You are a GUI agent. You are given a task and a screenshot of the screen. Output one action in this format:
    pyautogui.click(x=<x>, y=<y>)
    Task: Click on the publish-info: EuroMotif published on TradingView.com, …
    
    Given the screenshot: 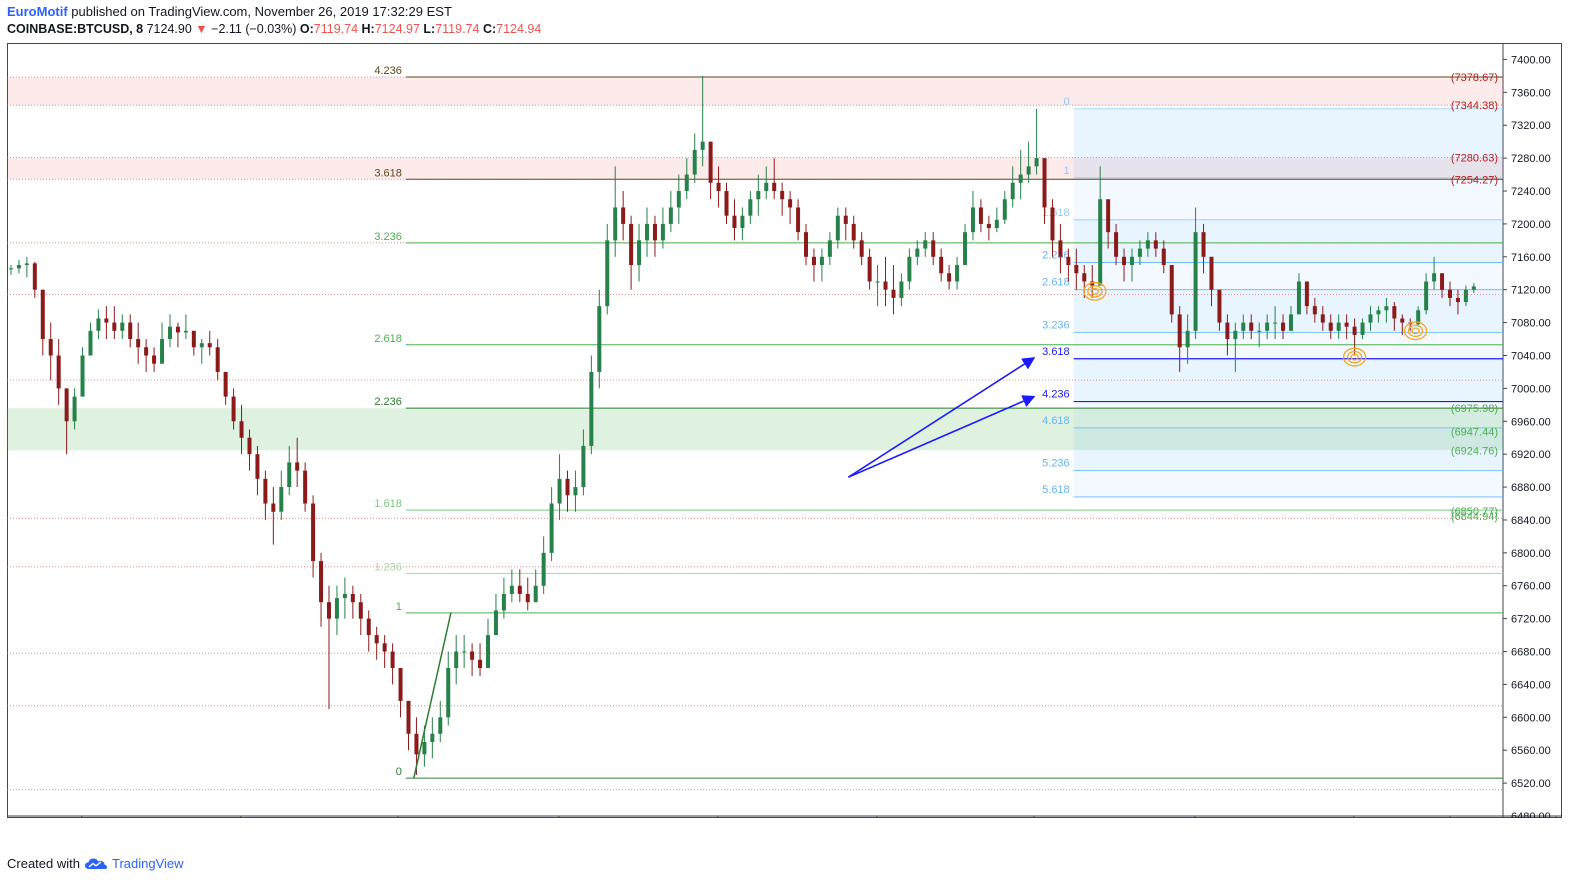 What is the action you would take?
    pyautogui.click(x=229, y=11)
    